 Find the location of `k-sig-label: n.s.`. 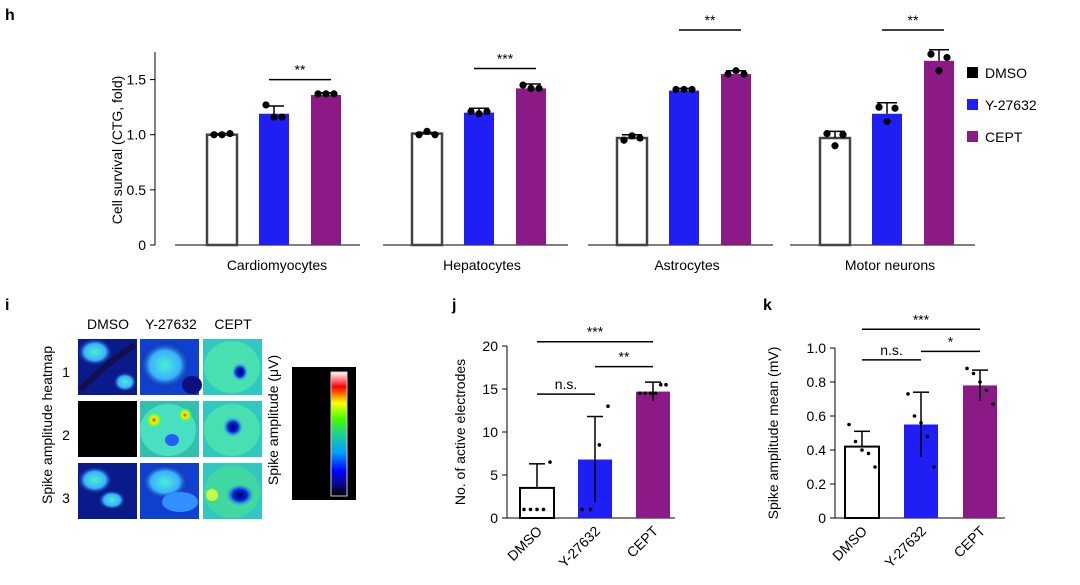

k-sig-label: n.s. is located at coordinates (891, 350).